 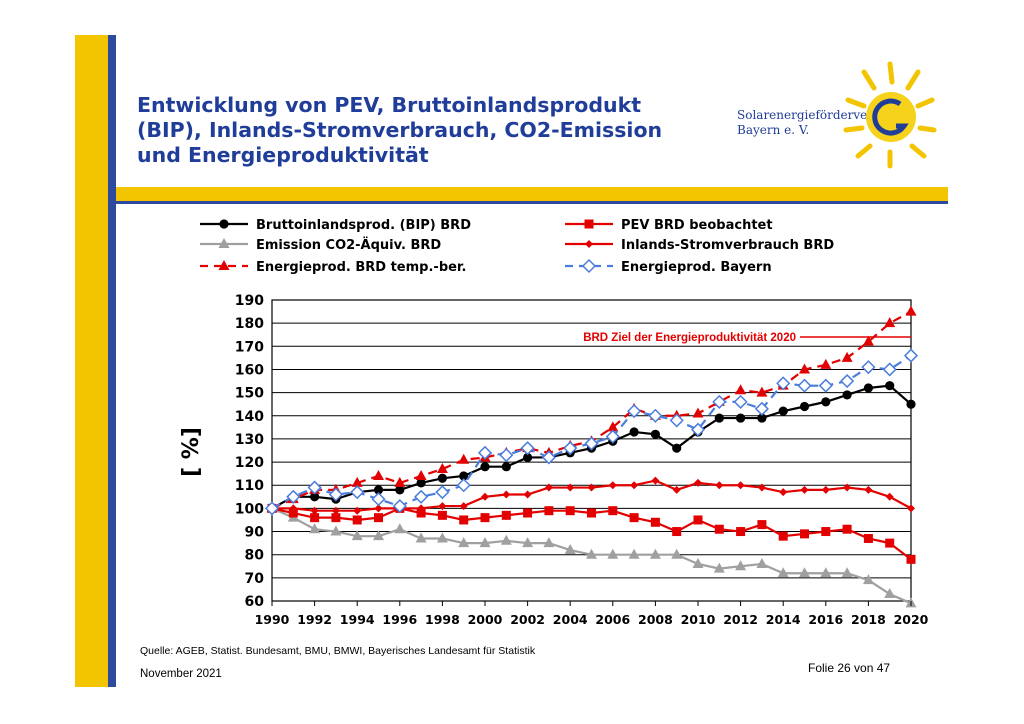 What do you see at coordinates (249, 509) in the screenshot?
I see `y-tick-label: 100` at bounding box center [249, 509].